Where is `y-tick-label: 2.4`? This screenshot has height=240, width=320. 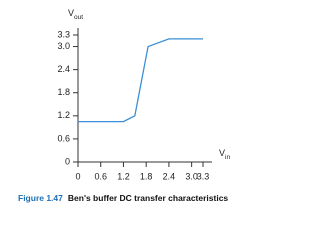 y-tick-label: 2.4 is located at coordinates (63, 69).